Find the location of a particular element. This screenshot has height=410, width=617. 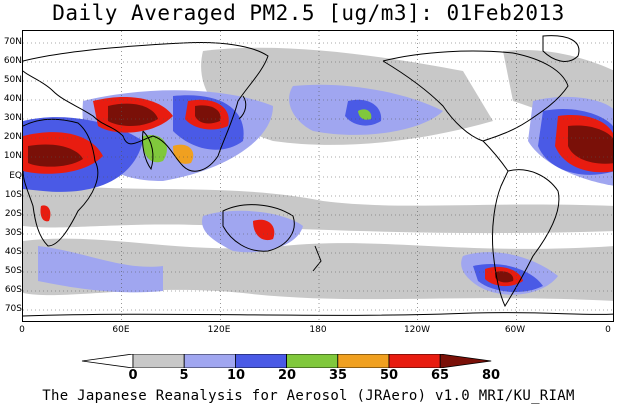

lat-label: 40S is located at coordinates (13, 252).